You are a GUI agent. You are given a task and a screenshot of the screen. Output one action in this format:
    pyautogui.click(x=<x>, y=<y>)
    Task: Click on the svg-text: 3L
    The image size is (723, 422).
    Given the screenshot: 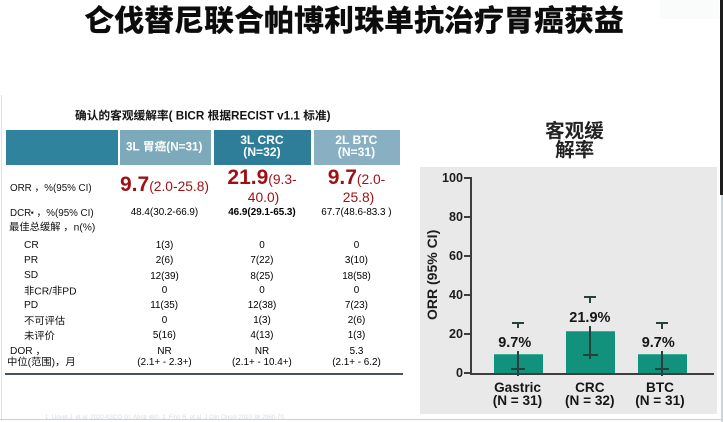 What is the action you would take?
    pyautogui.click(x=133, y=146)
    